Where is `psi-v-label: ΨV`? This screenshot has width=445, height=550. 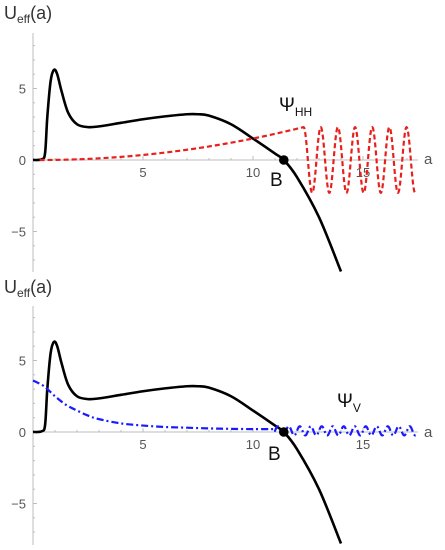 psi-v-label: ΨV is located at coordinates (349, 403).